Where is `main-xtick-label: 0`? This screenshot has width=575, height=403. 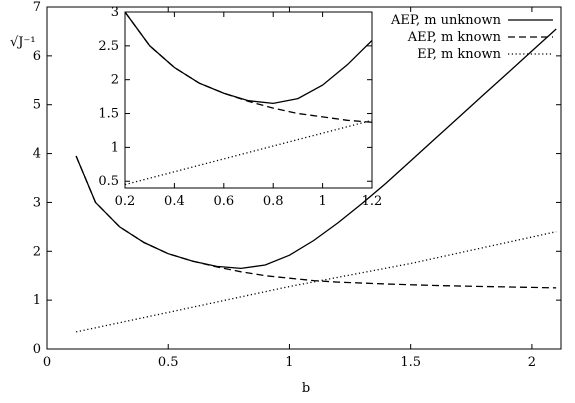
main-xtick-label: 0 is located at coordinates (47, 362).